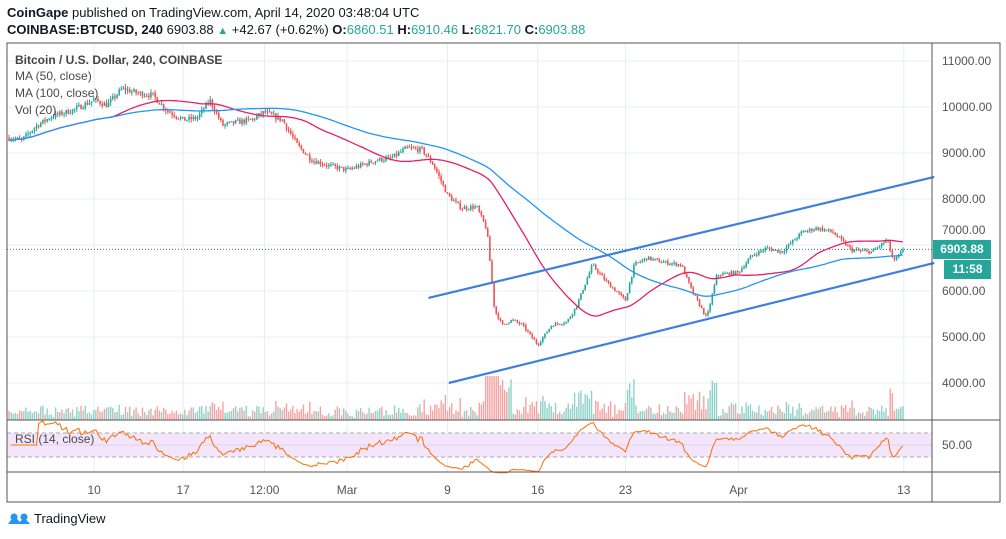  Describe the element at coordinates (435, 29) in the screenshot. I see `high-value: 6910.46` at that location.